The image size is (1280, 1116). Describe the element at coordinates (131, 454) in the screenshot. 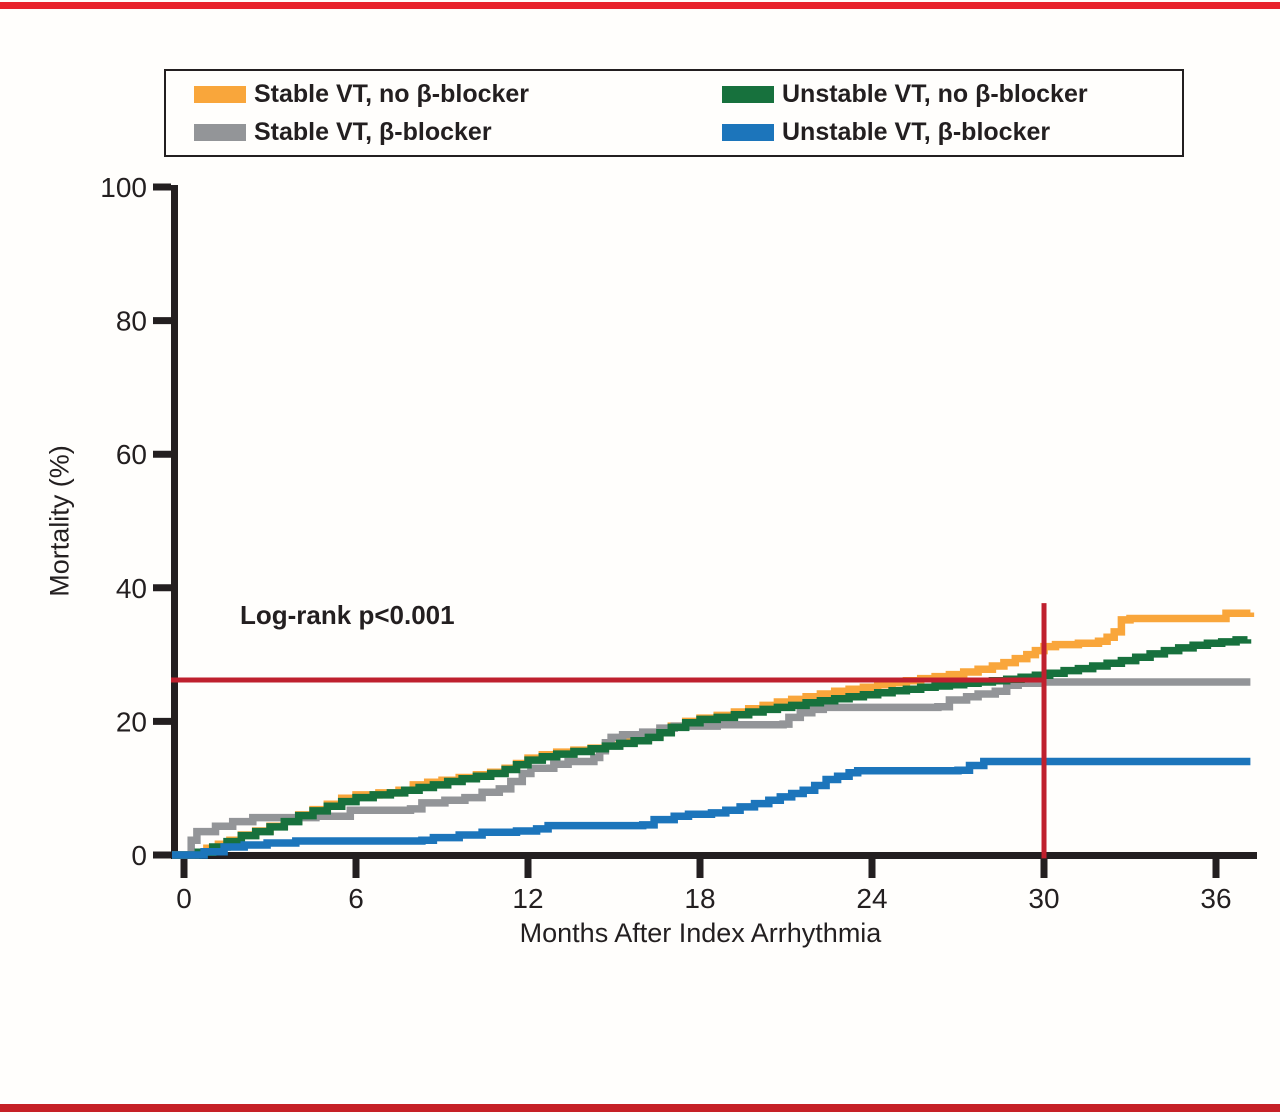

I see `y-tick-label: 60` at that location.